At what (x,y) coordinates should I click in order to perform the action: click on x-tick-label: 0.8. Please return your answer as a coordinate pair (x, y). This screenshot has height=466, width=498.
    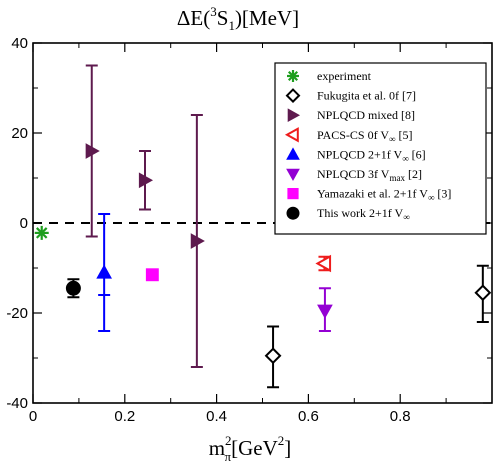
    Looking at the image, I should click on (400, 416).